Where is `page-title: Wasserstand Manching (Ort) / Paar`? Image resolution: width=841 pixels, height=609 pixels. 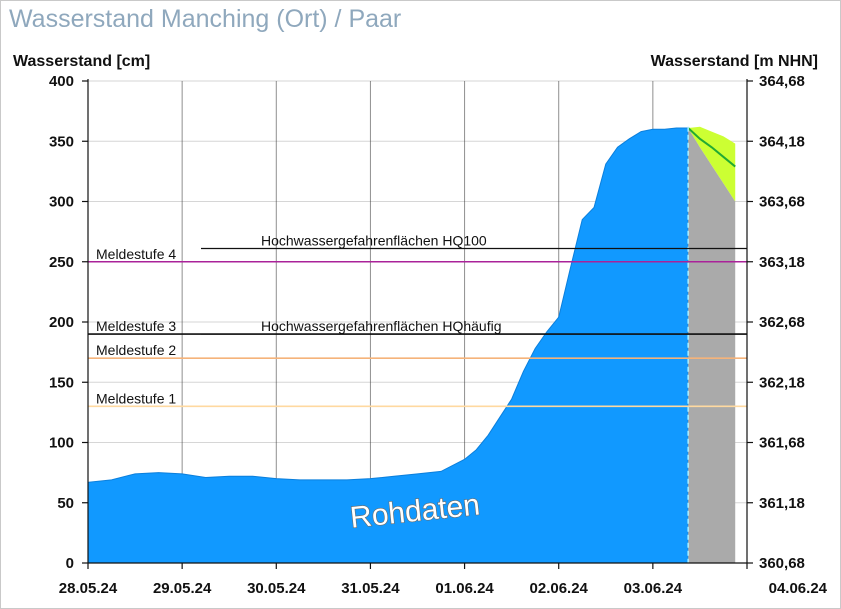
page-title: Wasserstand Manching (Ort) / Paar is located at coordinates (205, 19).